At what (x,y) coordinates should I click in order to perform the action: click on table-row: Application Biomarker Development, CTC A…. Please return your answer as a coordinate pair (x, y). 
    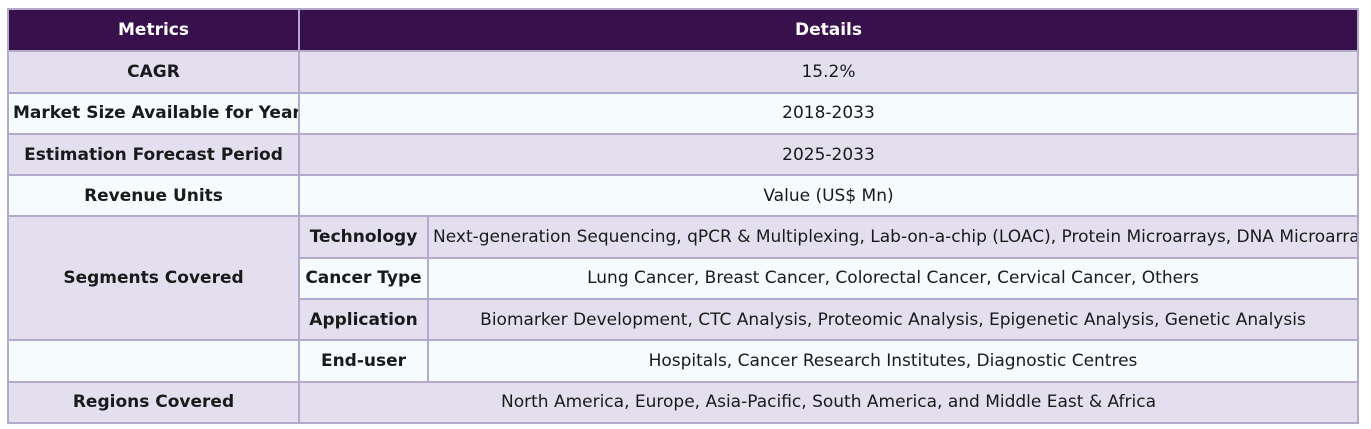
    Looking at the image, I should click on (683, 320).